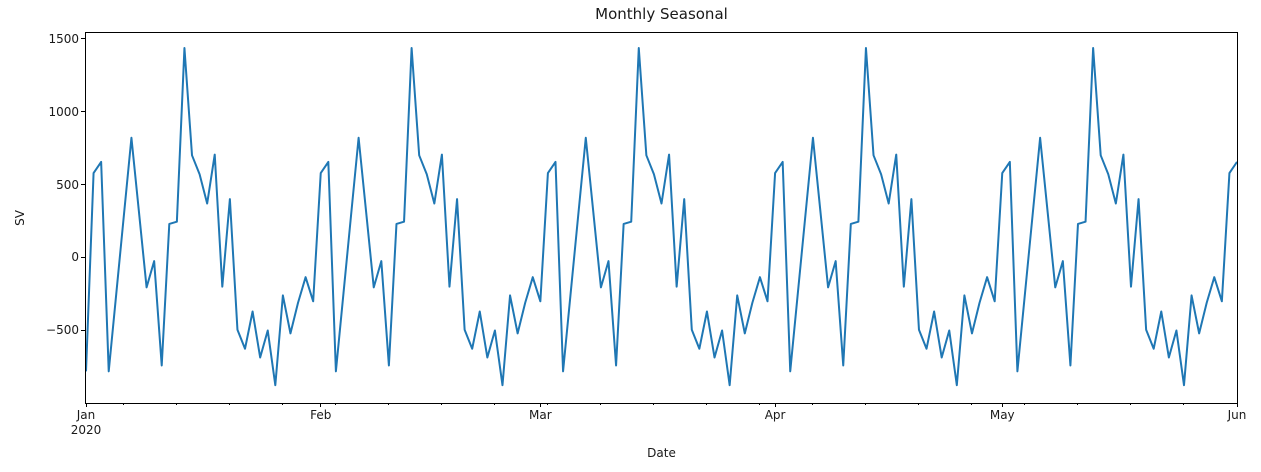 The image size is (1261, 472). What do you see at coordinates (63, 111) in the screenshot?
I see `y-tick-label: 1000` at bounding box center [63, 111].